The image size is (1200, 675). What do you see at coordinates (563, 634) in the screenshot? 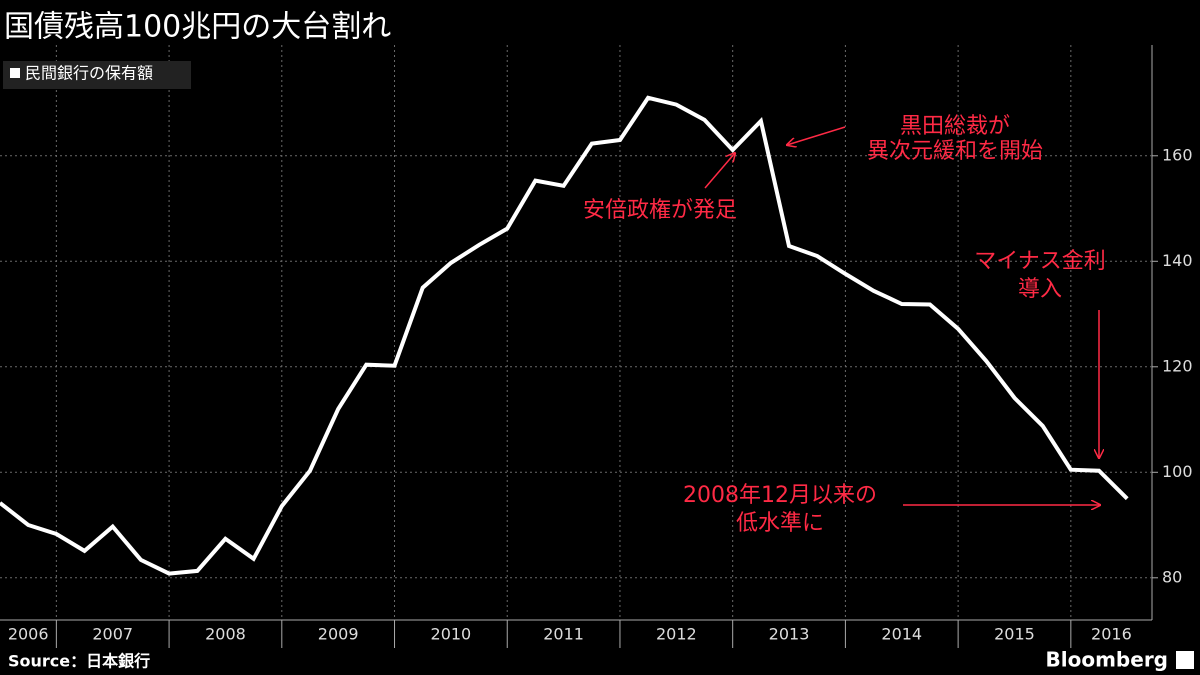
I see `x-tick-label: 2011` at bounding box center [563, 634].